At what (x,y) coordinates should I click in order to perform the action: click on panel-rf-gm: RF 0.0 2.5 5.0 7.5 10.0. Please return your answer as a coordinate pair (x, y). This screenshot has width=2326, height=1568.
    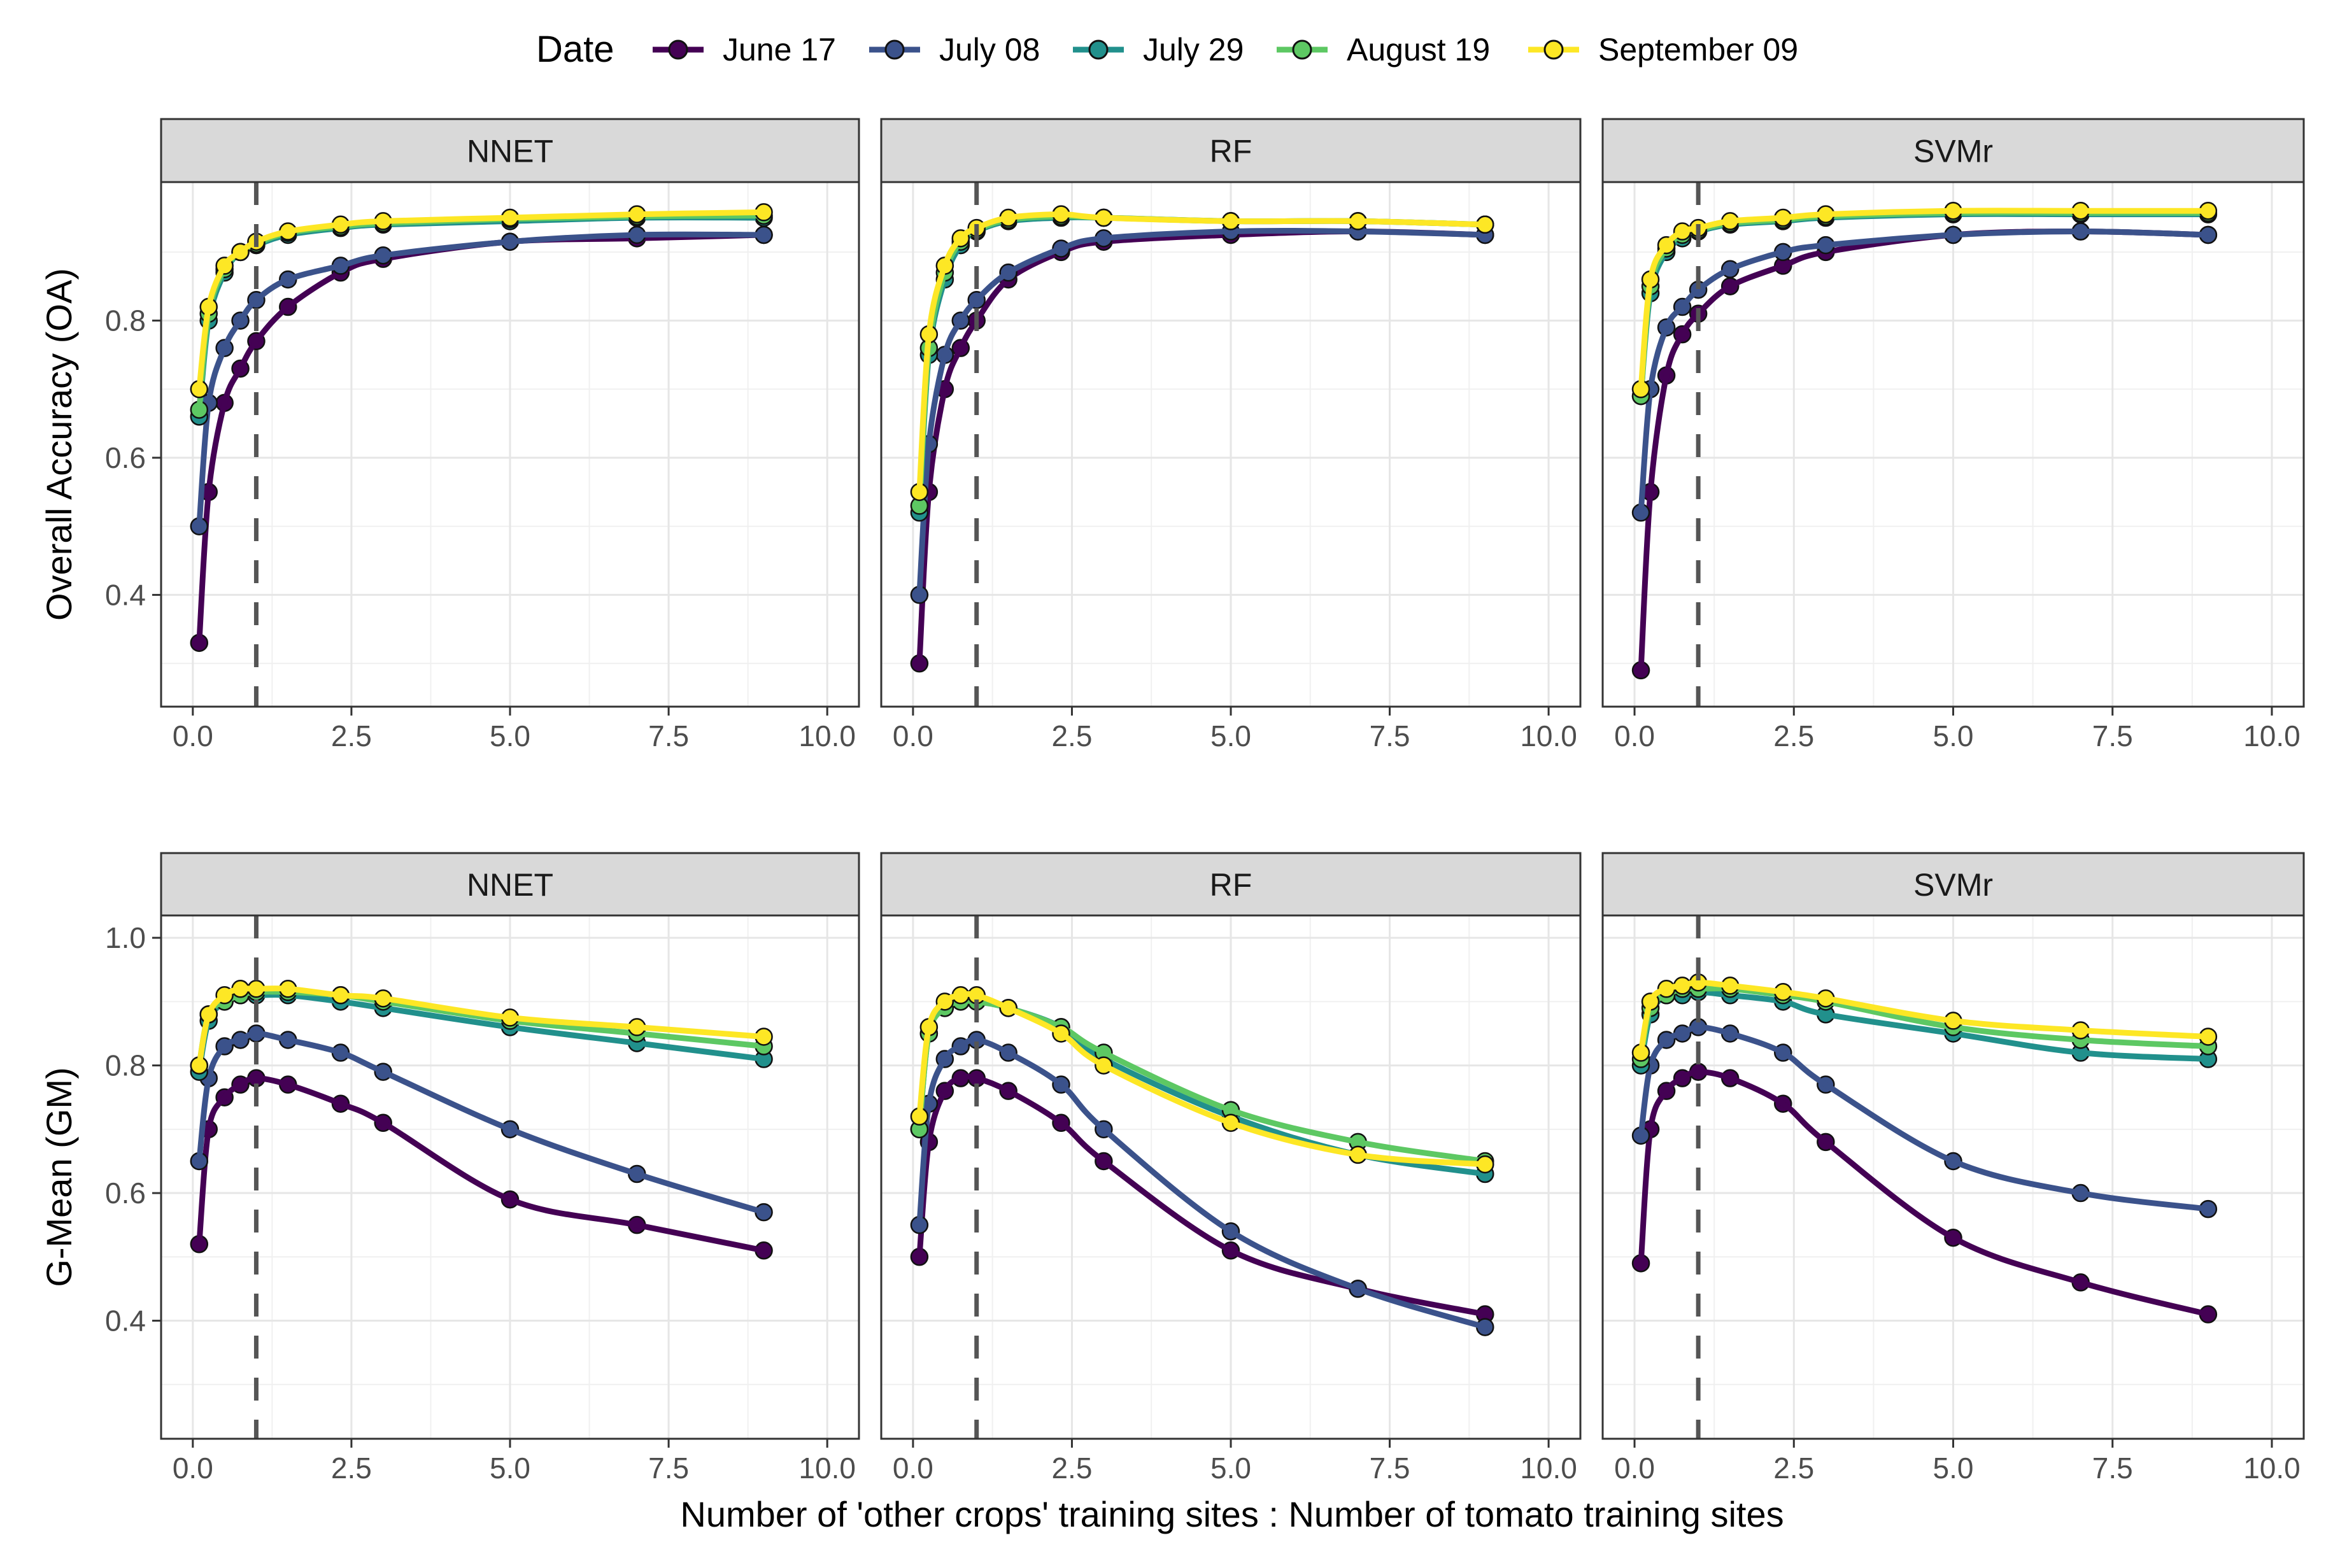
    Looking at the image, I should click on (1231, 1168).